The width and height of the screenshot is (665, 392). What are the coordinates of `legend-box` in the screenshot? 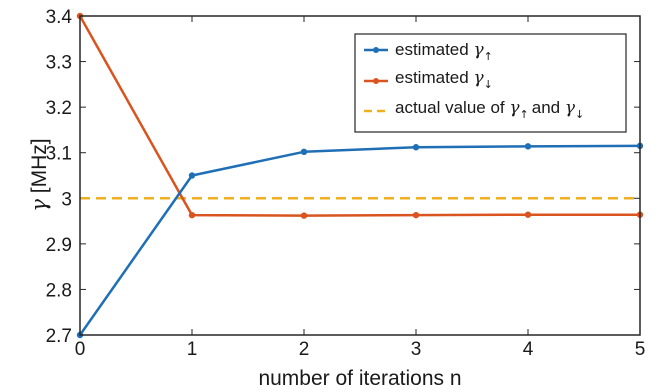 It's located at (490, 83).